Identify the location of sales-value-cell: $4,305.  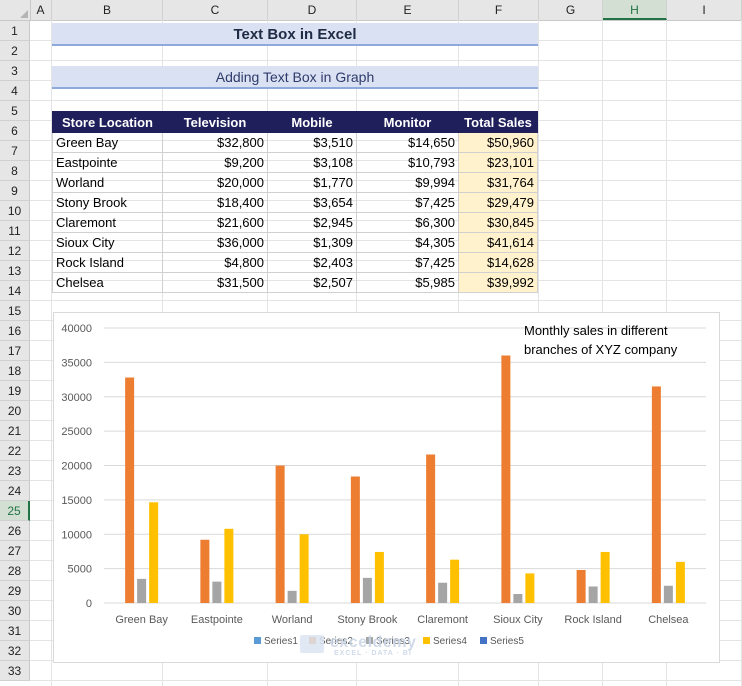
(407, 242).